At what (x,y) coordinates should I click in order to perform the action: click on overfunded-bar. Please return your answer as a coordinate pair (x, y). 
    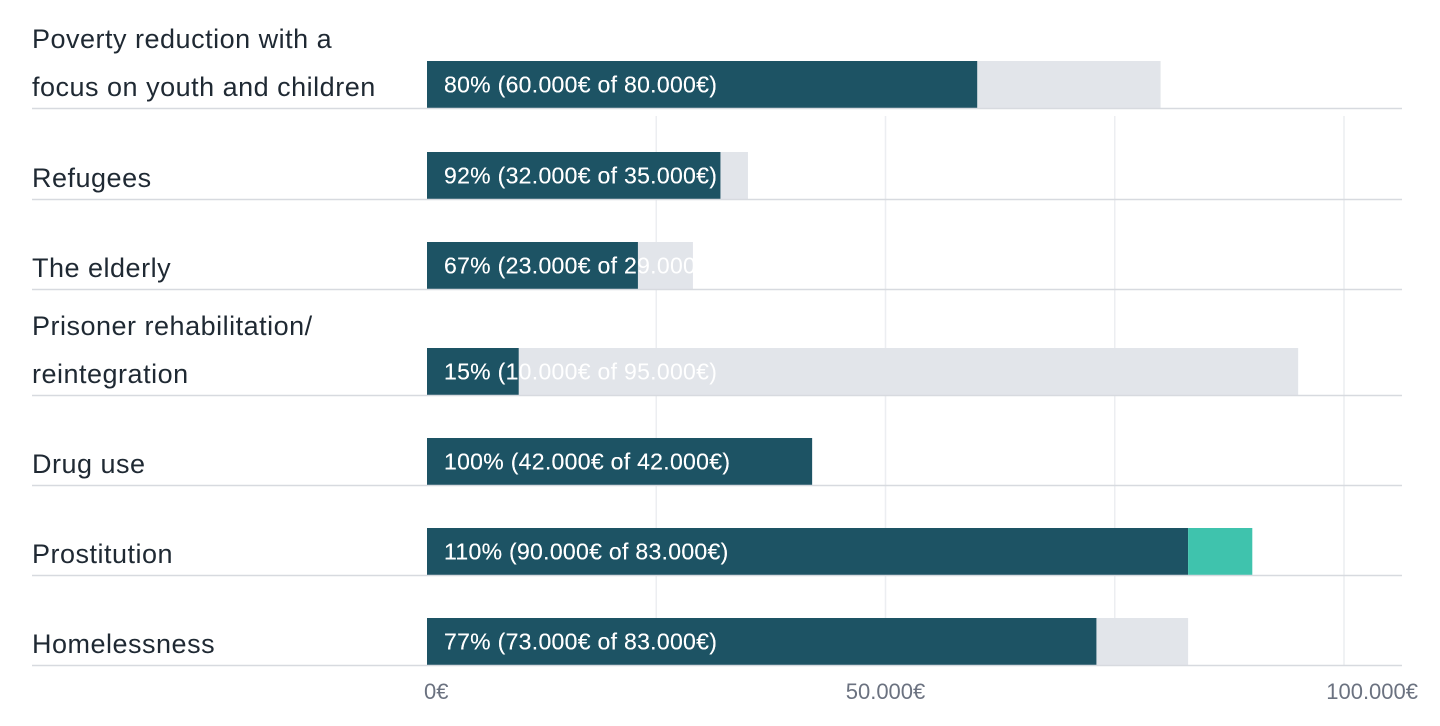
    Looking at the image, I should click on (1220, 551).